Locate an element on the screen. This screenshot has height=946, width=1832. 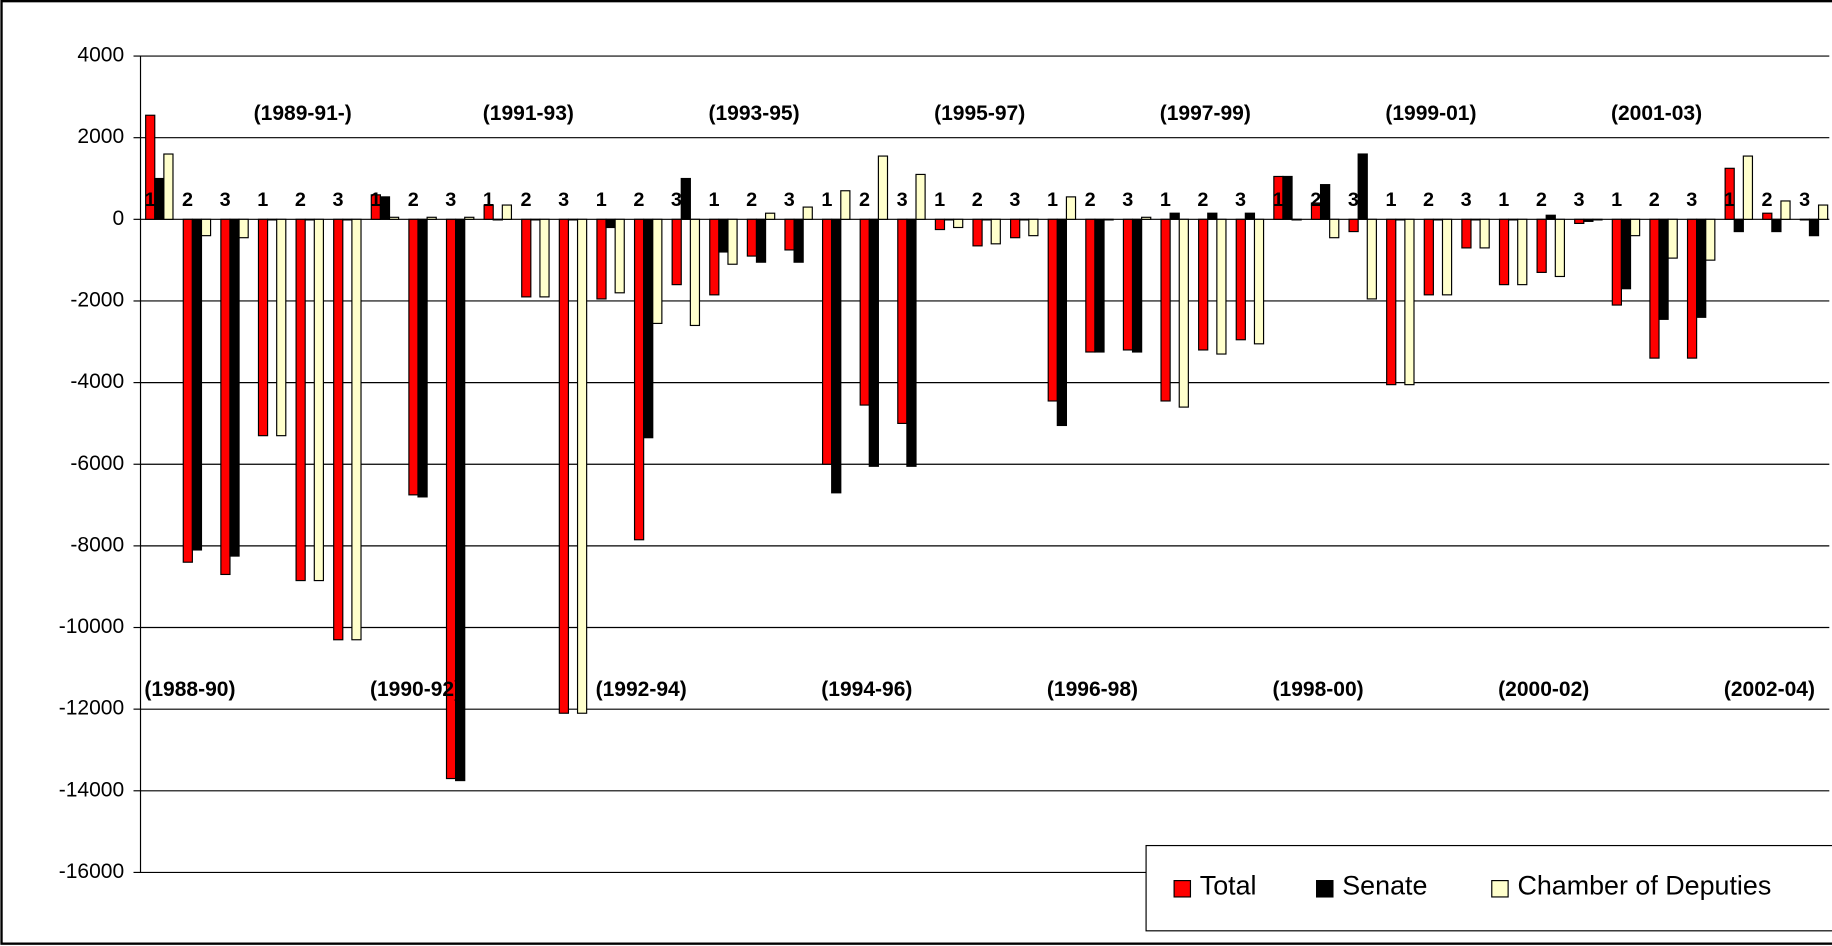
y-tick-label: 0 is located at coordinates (118, 218).